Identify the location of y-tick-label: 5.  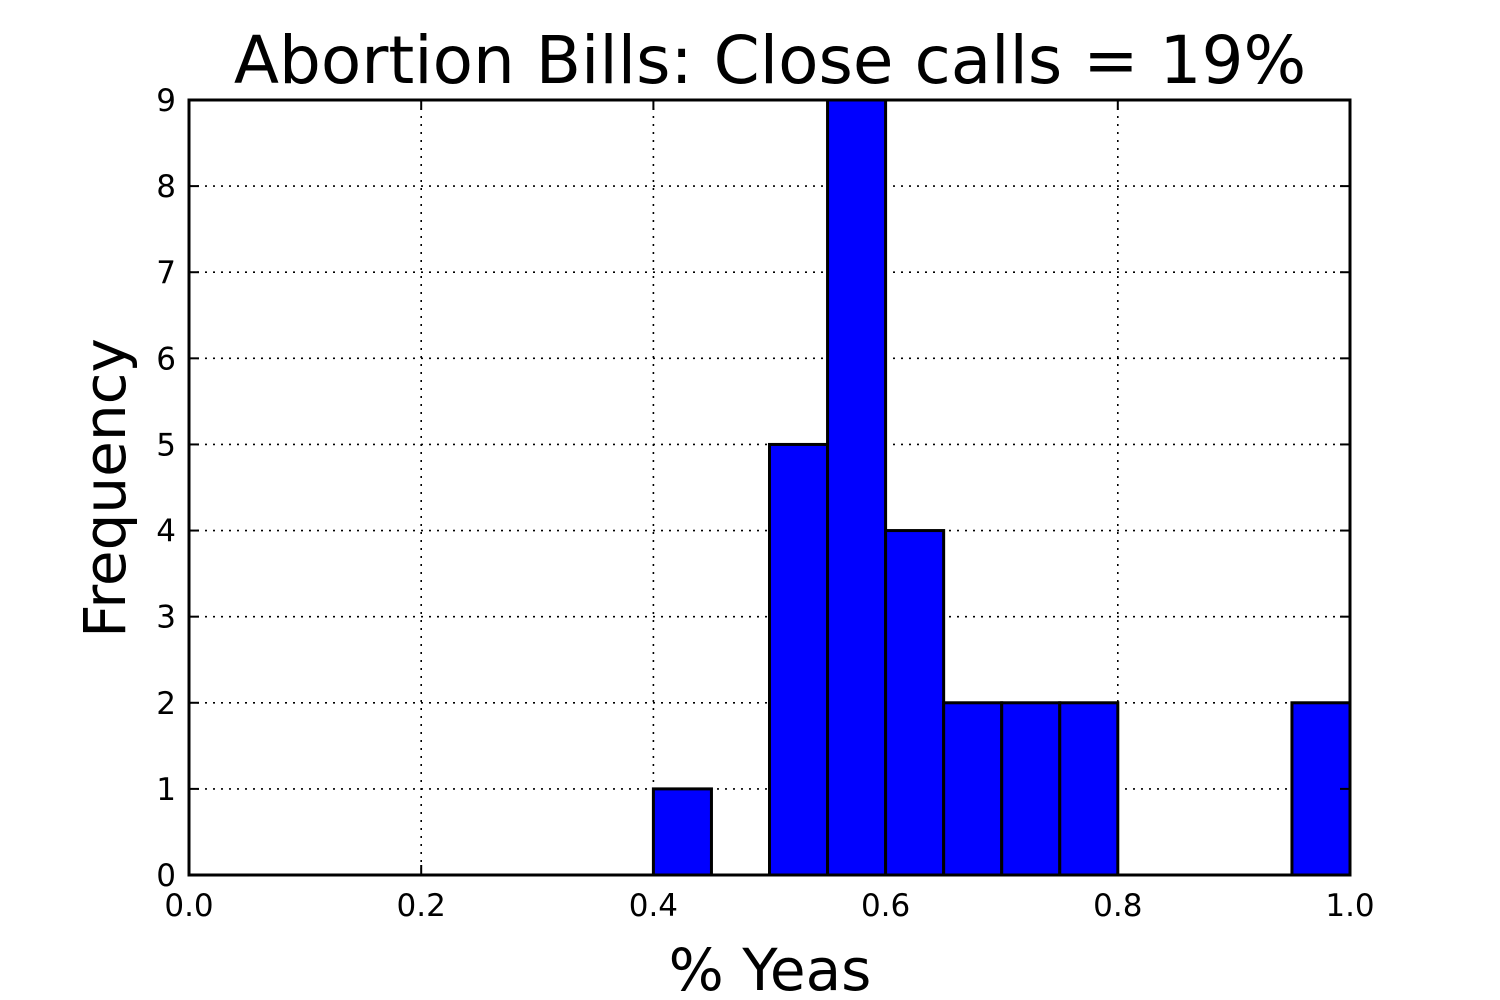
(166, 445).